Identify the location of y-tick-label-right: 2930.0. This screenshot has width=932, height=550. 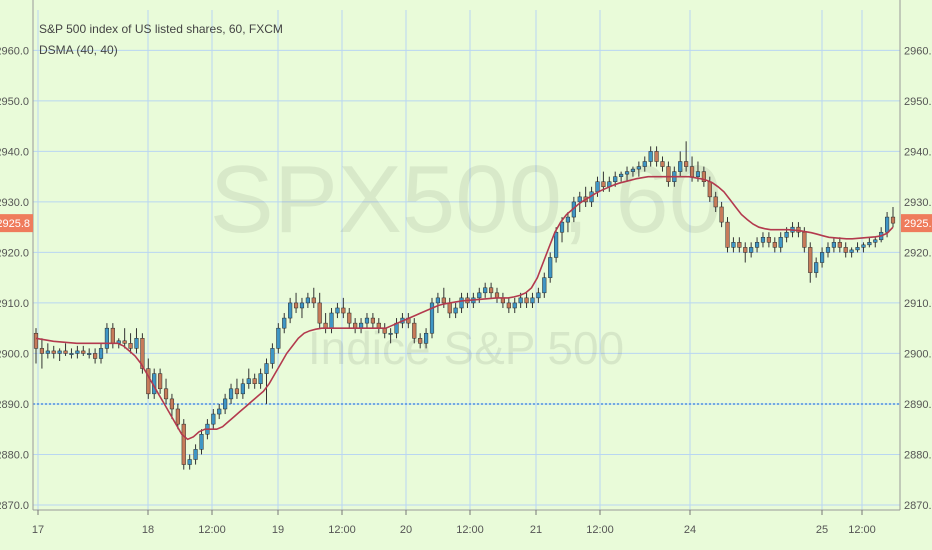
(918, 203).